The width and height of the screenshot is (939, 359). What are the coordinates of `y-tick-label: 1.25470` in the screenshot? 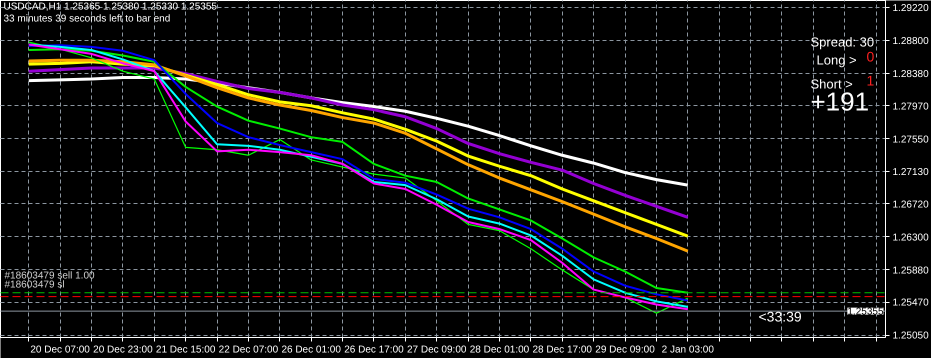 It's located at (911, 303).